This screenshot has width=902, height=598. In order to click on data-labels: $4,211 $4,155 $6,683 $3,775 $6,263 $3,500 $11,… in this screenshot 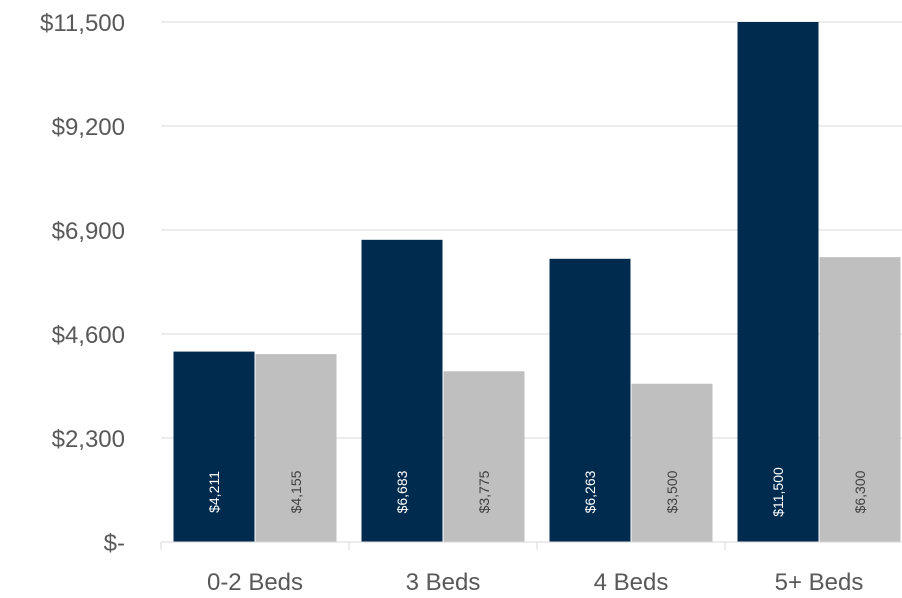, I will do `click(537, 492)`.